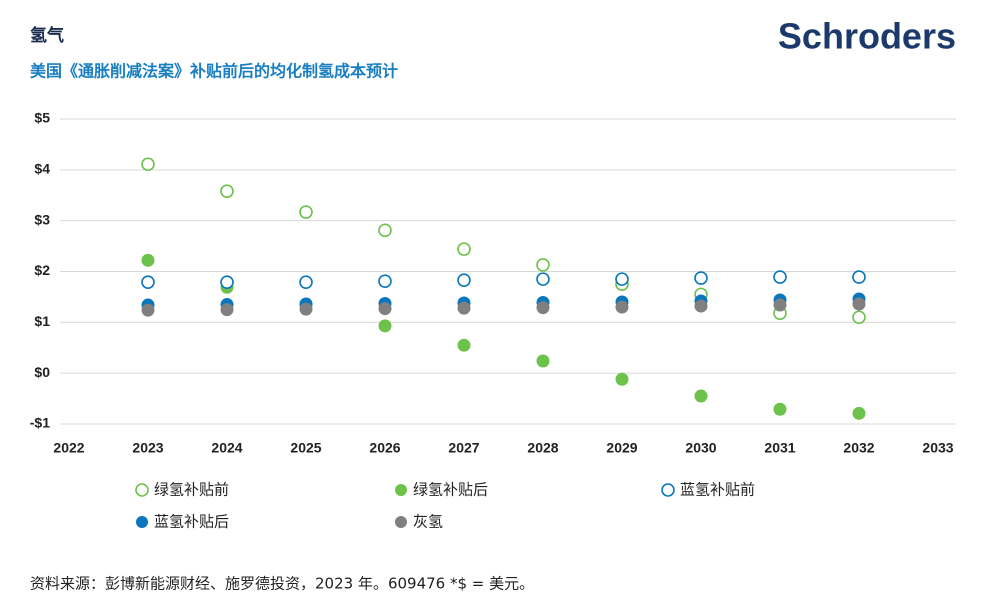 This screenshot has height=610, width=982. What do you see at coordinates (42, 118) in the screenshot?
I see `y-tick-label: $5` at bounding box center [42, 118].